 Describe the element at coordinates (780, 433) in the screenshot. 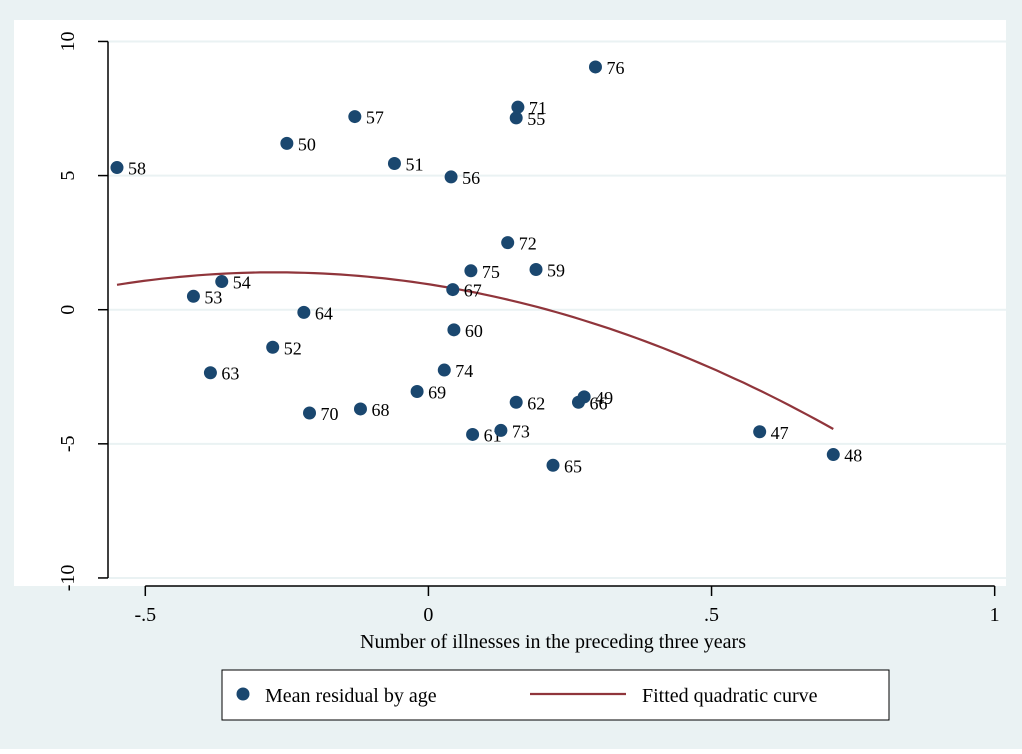

I see `point-label: 47` at that location.